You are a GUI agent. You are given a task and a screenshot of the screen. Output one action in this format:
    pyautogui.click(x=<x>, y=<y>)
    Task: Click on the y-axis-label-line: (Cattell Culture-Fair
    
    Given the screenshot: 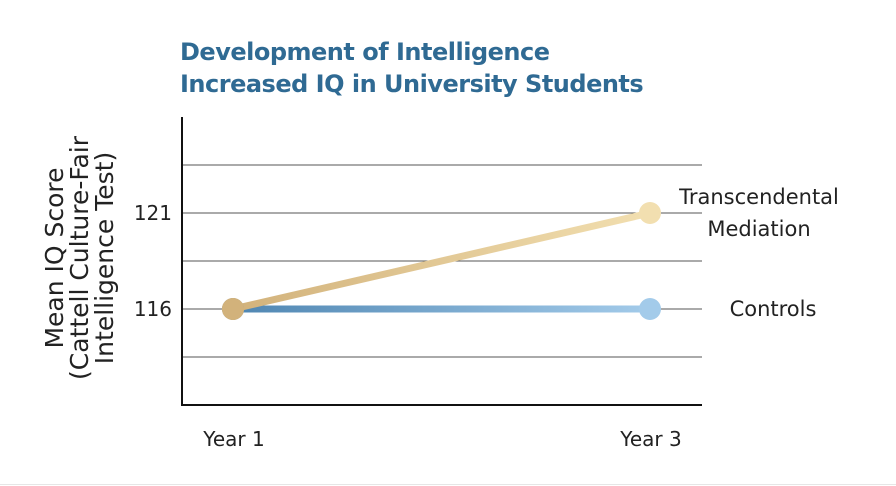 What is the action you would take?
    pyautogui.click(x=79, y=257)
    